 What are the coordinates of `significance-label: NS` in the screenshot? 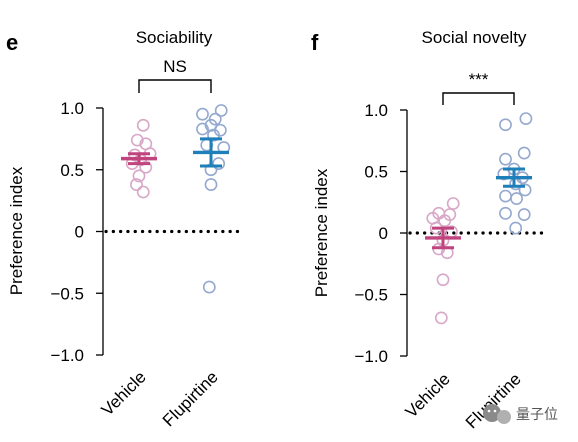 It's located at (175, 66).